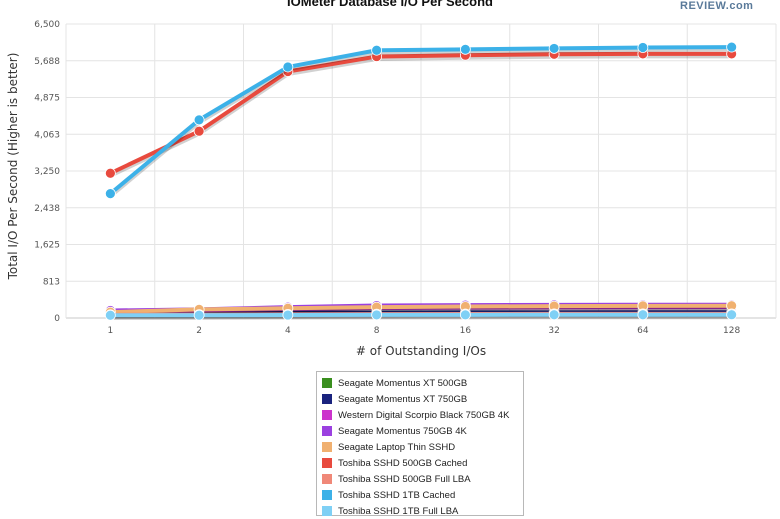 This screenshot has height=519, width=780. I want to click on legend-label: Toshiba SSHD 1TB Cached, so click(397, 495).